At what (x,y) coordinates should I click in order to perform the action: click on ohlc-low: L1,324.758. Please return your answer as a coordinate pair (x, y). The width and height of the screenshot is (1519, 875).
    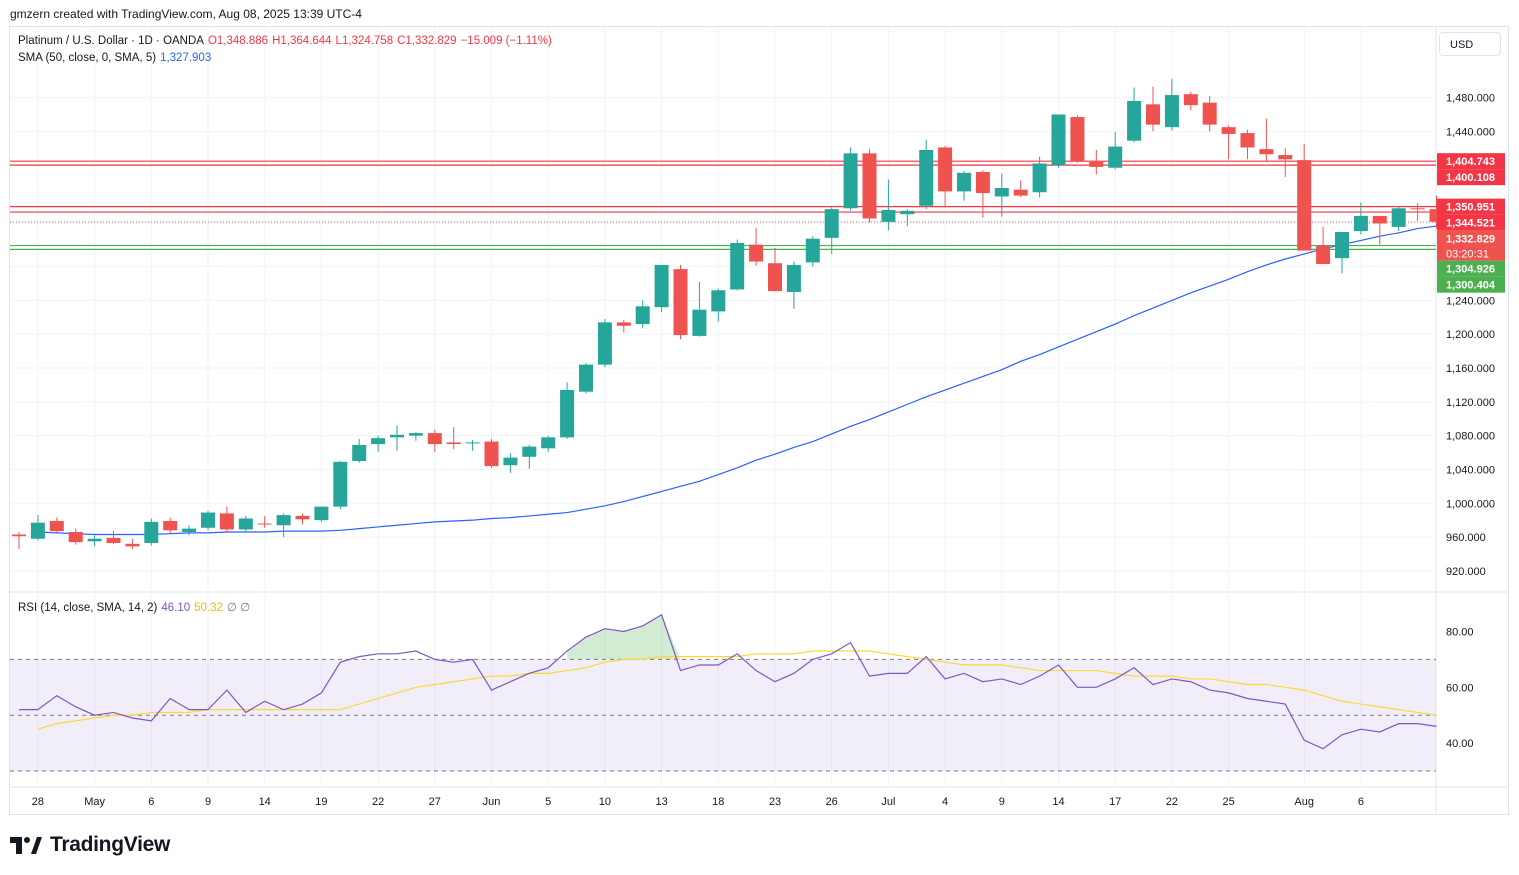
    Looking at the image, I should click on (364, 41).